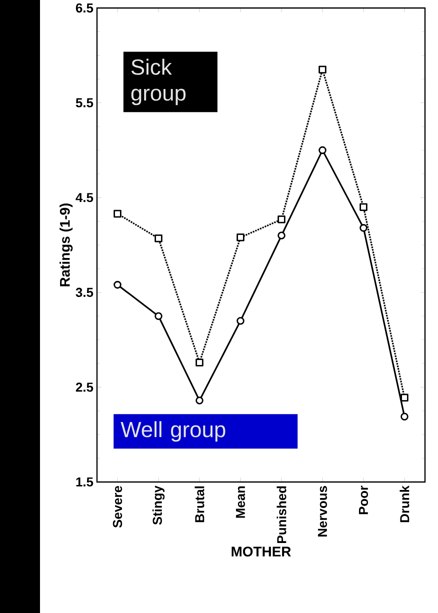 This screenshot has height=613, width=438. I want to click on y-tick-label: 4.5, so click(85, 197).